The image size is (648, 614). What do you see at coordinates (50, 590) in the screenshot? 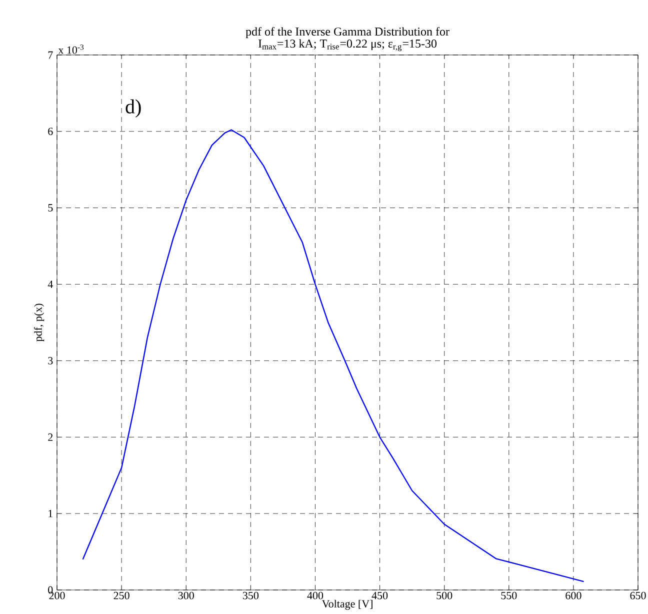
I see `y-tick-label: 0` at bounding box center [50, 590].